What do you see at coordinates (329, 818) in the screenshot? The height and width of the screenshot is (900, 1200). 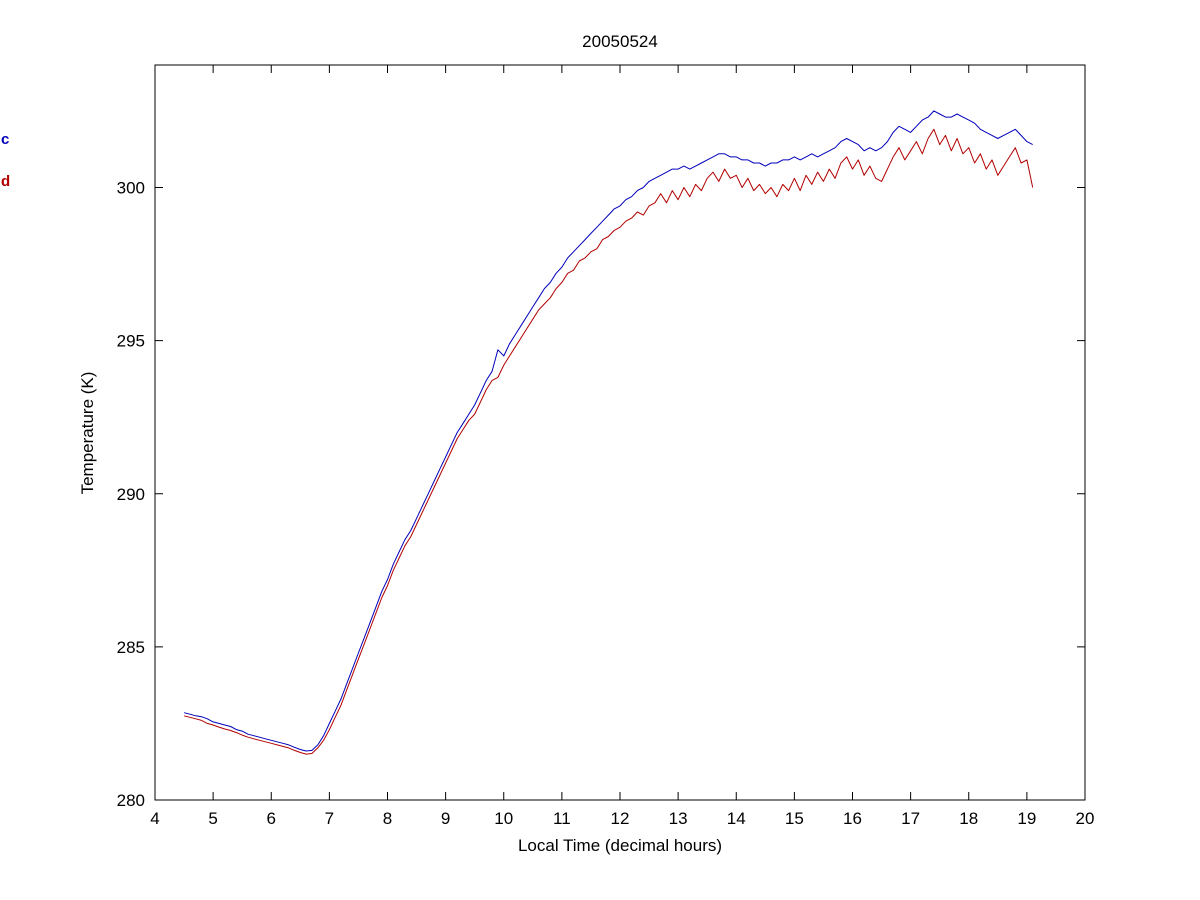 I see `x-tick-label: 7` at bounding box center [329, 818].